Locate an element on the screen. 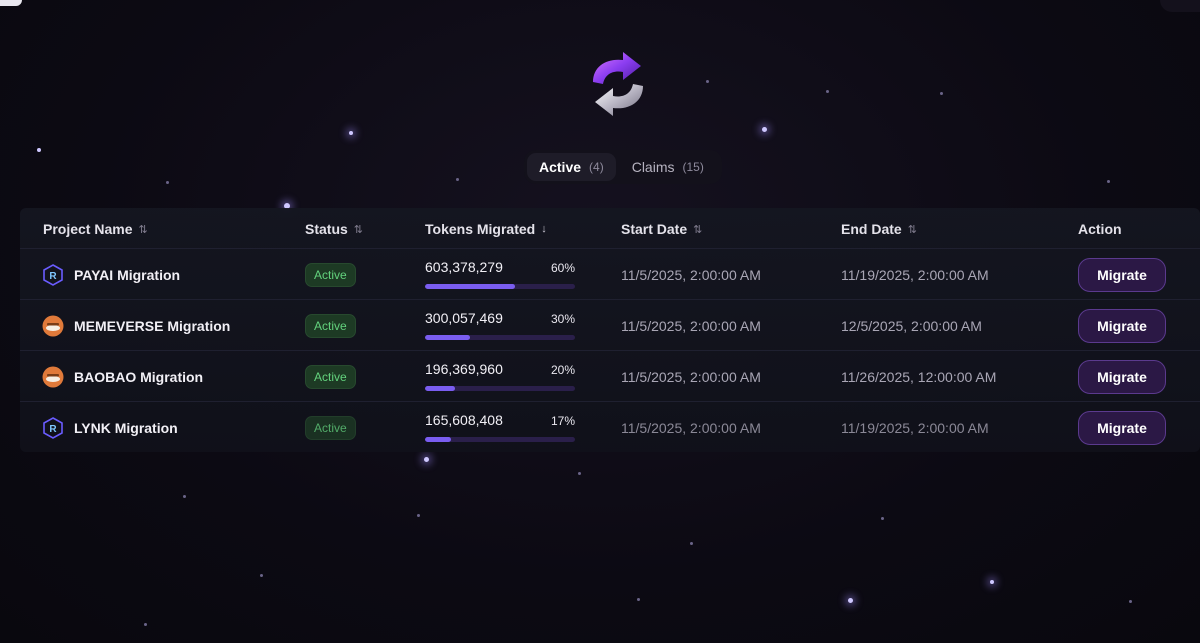  column-header-action: Action is located at coordinates (1100, 229).